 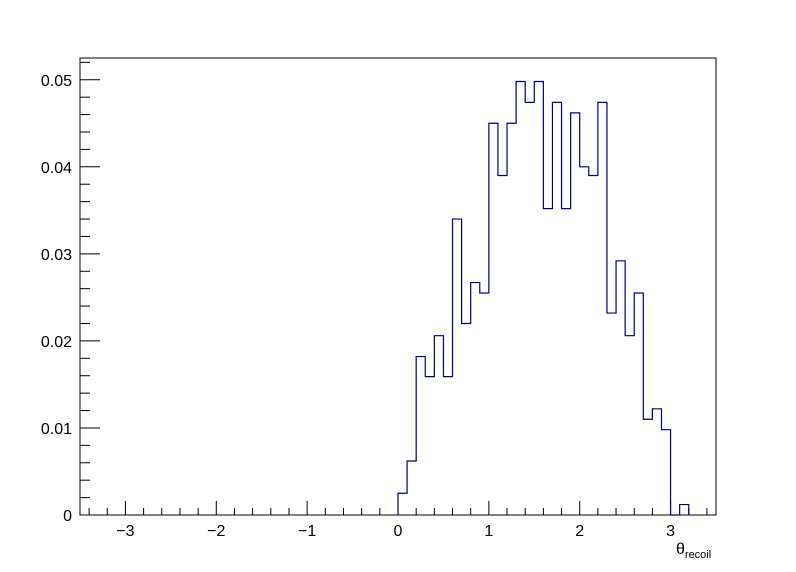 What do you see at coordinates (398, 531) in the screenshot?
I see `x-tick-label: 0` at bounding box center [398, 531].